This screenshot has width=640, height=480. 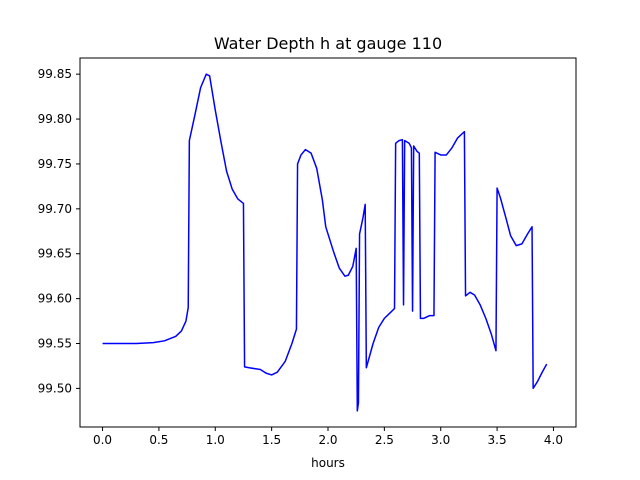 I want to click on x-tick-label: 3.5, so click(x=497, y=440).